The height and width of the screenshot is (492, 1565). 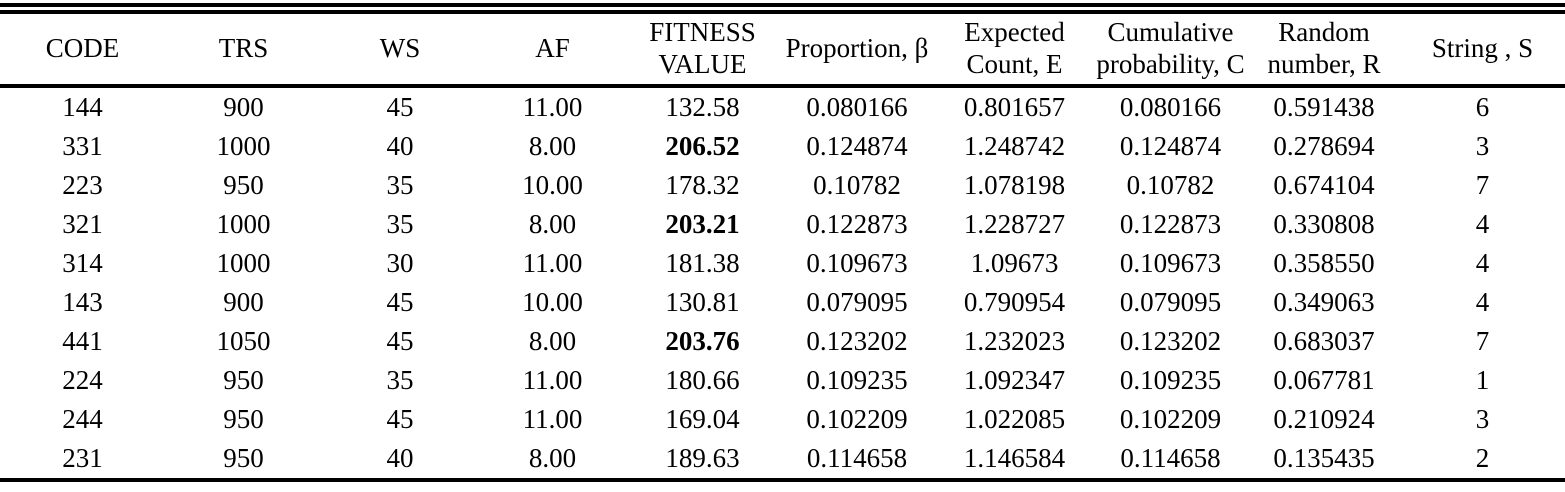 What do you see at coordinates (702, 263) in the screenshot?
I see `table-cell: 181.38` at bounding box center [702, 263].